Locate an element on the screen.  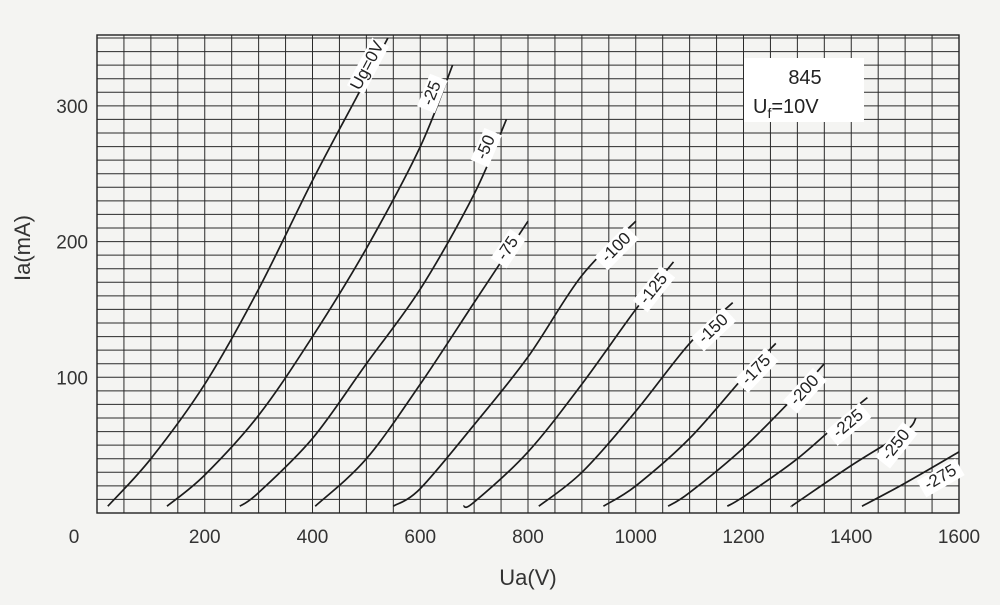
curve-label-group: -175 is located at coordinates (756, 370).